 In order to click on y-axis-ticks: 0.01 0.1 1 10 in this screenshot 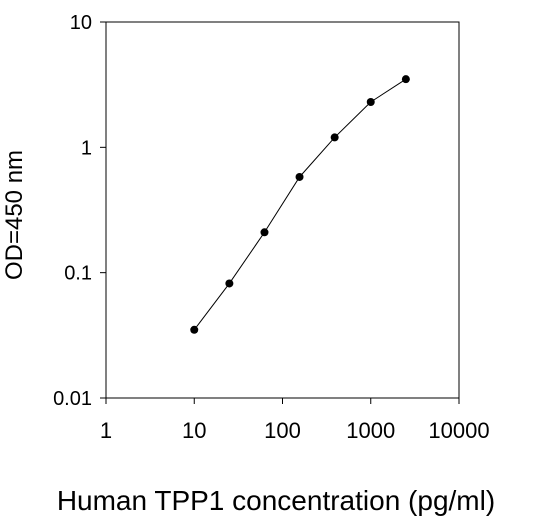, I will do `click(79, 211)`.